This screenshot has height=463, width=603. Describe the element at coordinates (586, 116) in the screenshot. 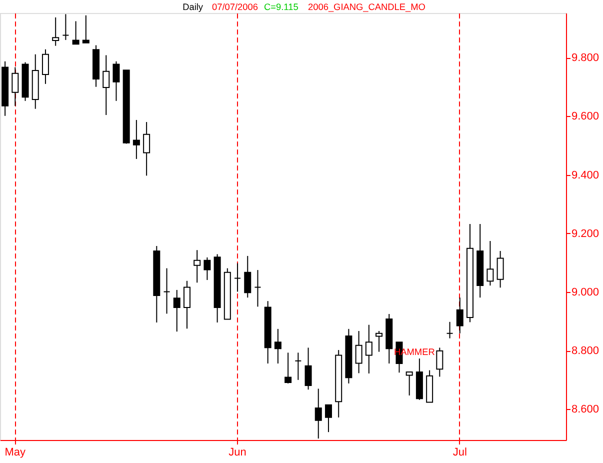

I see `y-tick-label: 9.600` at that location.